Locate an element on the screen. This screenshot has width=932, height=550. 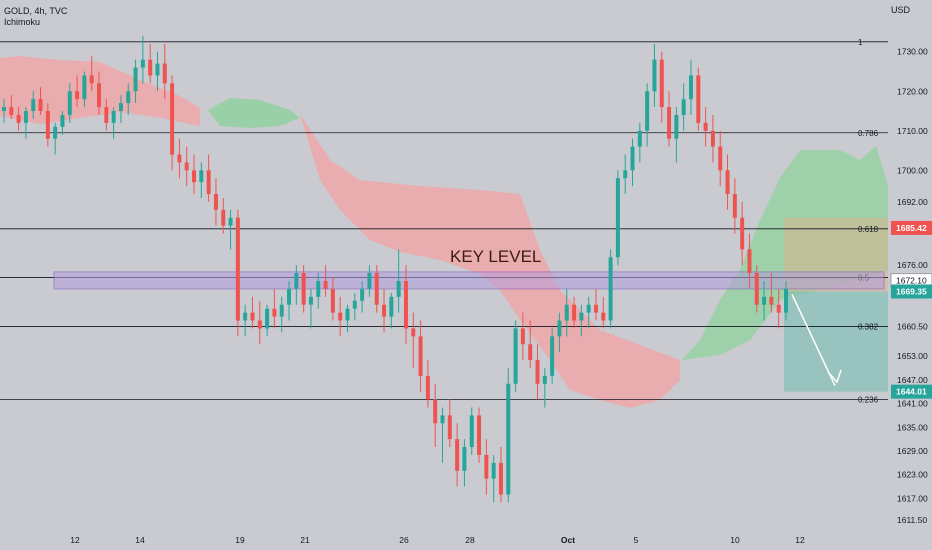
price-label: 1672.10 is located at coordinates (911, 281).